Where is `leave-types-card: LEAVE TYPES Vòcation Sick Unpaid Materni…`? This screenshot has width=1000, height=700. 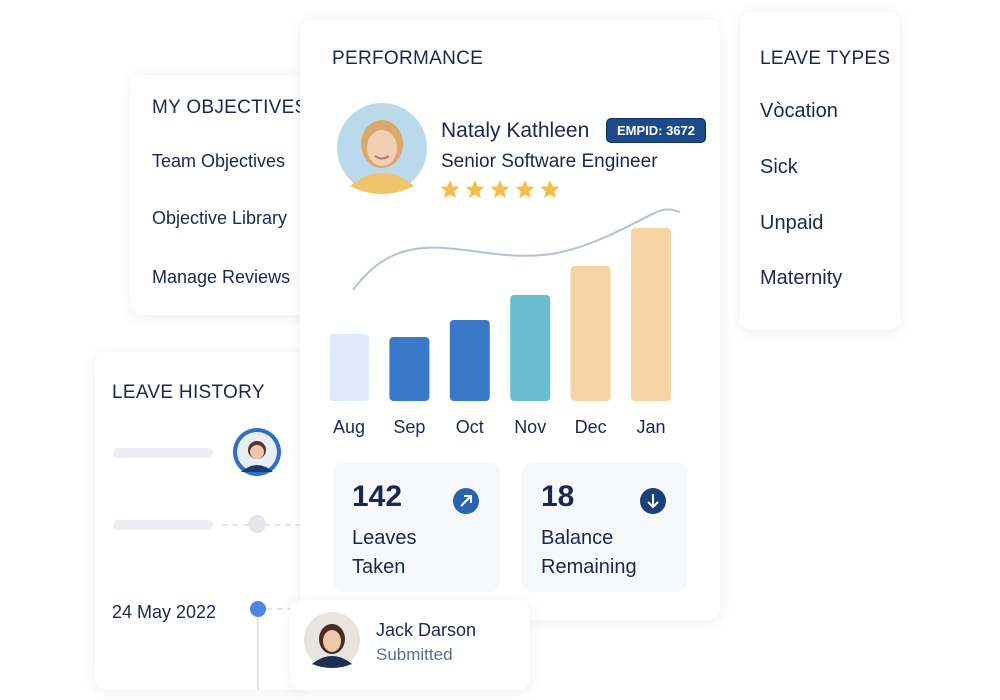 leave-types-card: LEAVE TYPES Vòcation Sick Unpaid Materni… is located at coordinates (820, 171).